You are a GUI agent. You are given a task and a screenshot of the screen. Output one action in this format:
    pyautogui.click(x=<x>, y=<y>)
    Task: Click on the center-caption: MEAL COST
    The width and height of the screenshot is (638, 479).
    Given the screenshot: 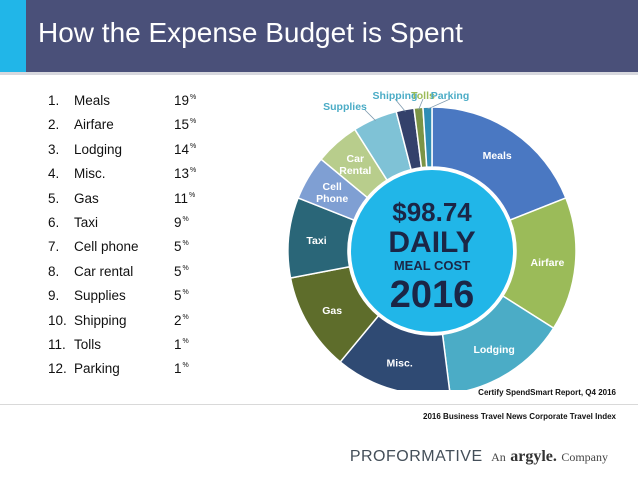 What is the action you would take?
    pyautogui.click(x=432, y=265)
    